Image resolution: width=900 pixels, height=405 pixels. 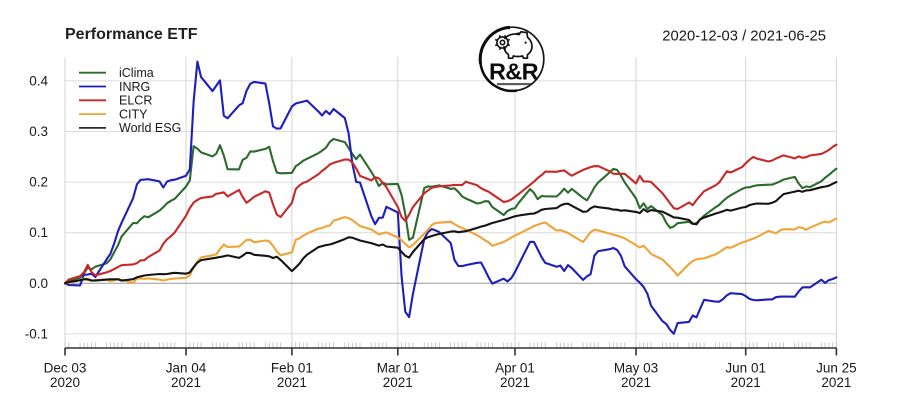 I want to click on svg-text: Performance ETF, so click(x=131, y=34).